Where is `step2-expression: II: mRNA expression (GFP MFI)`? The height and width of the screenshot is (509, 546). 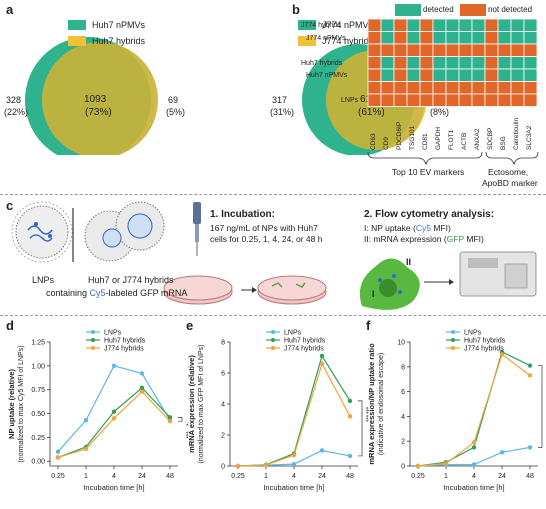
step2-expression: II: mRNA expression (GFP MFI) is located at coordinates (424, 239).